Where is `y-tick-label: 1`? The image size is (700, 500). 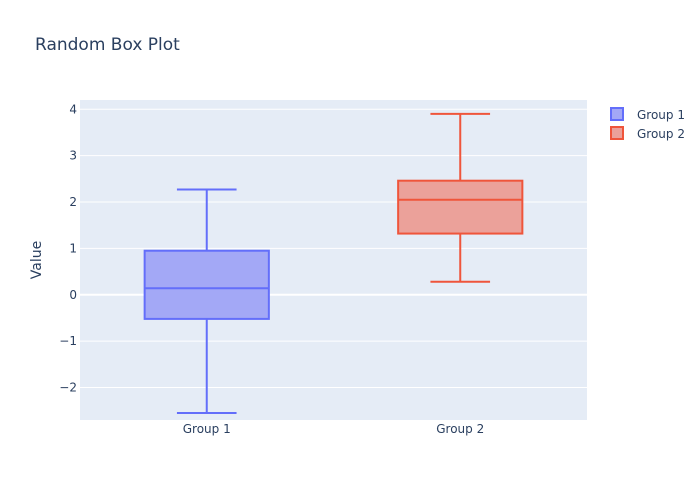 y-tick-label: 1 is located at coordinates (73, 248).